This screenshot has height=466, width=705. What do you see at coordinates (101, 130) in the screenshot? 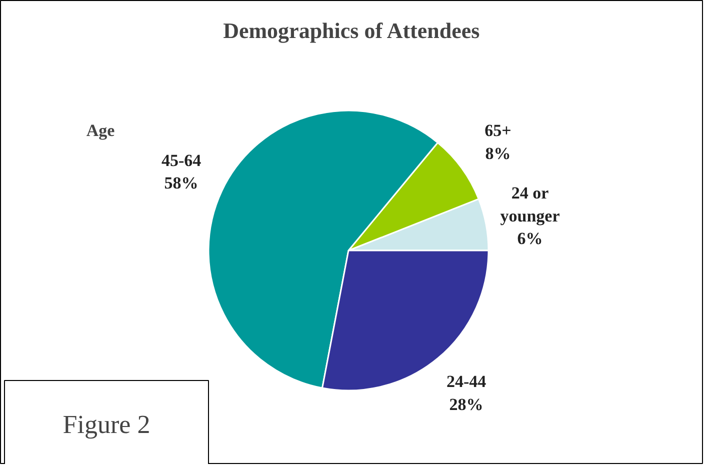
I see `text: Age` at bounding box center [101, 130].